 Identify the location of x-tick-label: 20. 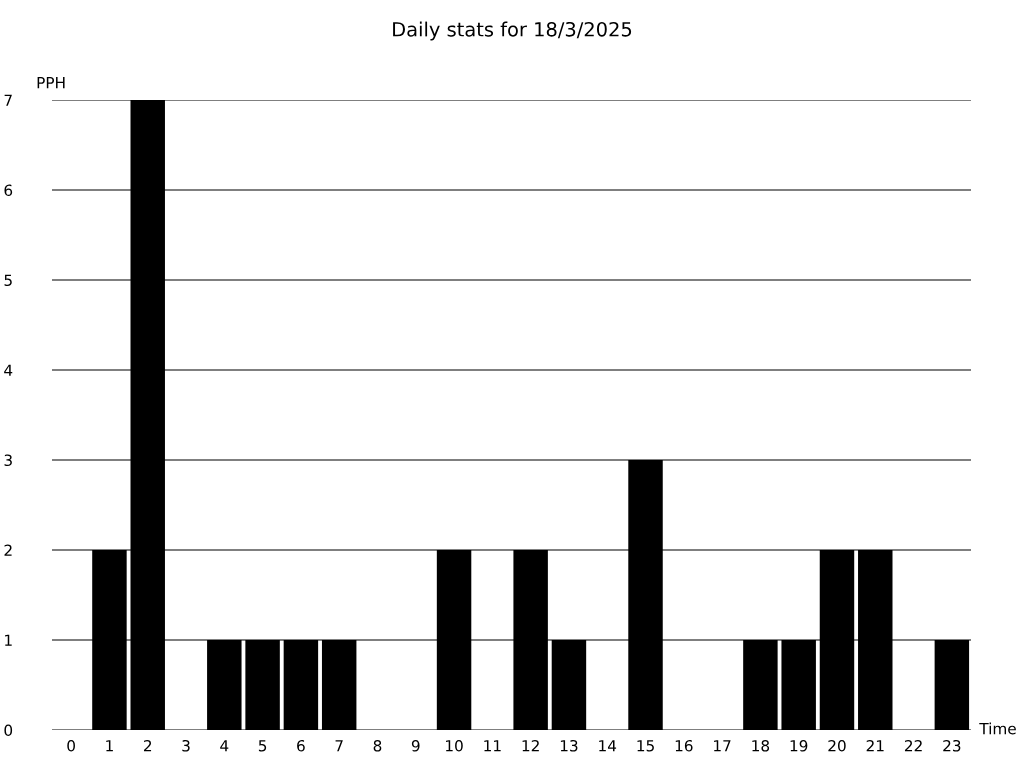
(837, 745).